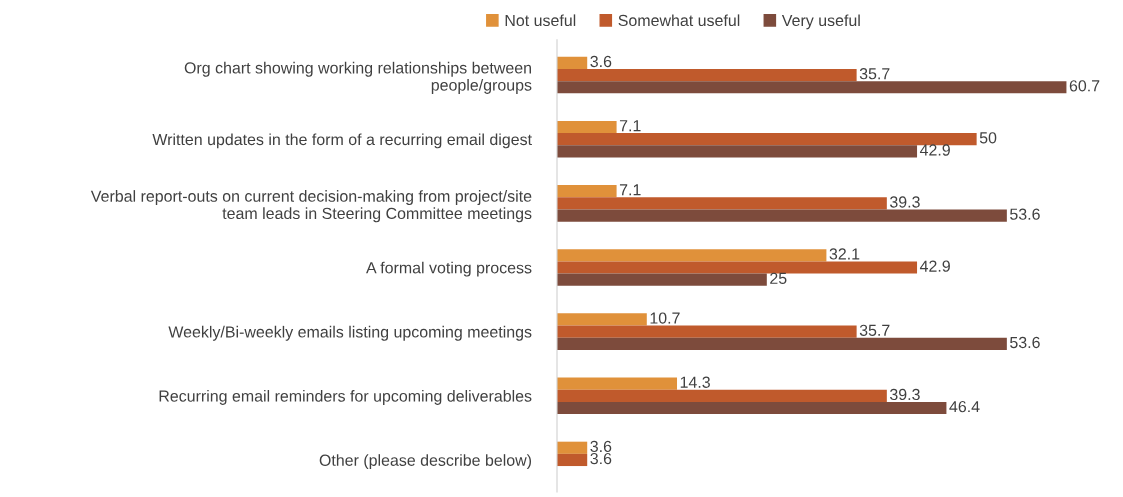  I want to click on y-tick-label: Other (please describe below), so click(425, 462).